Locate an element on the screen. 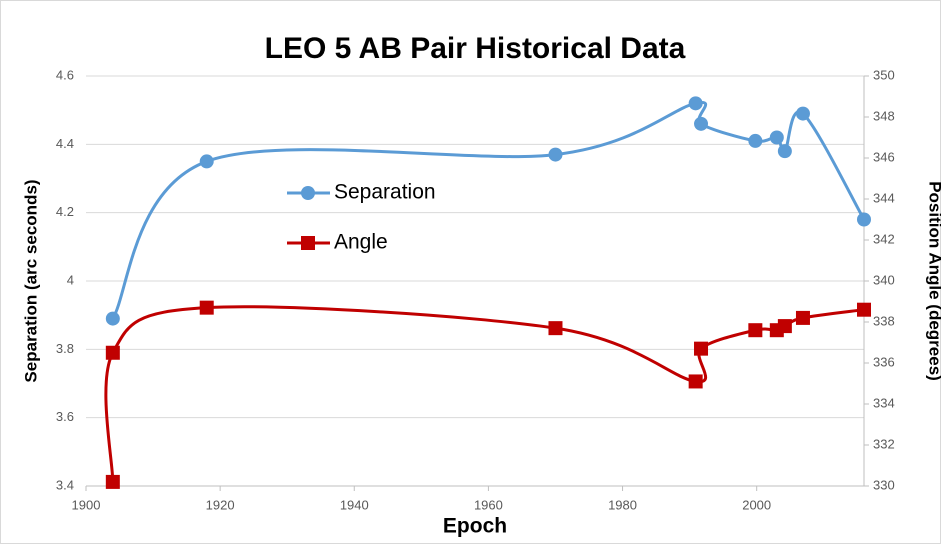 The width and height of the screenshot is (941, 544). x-axis-label: Epoch is located at coordinates (475, 526).